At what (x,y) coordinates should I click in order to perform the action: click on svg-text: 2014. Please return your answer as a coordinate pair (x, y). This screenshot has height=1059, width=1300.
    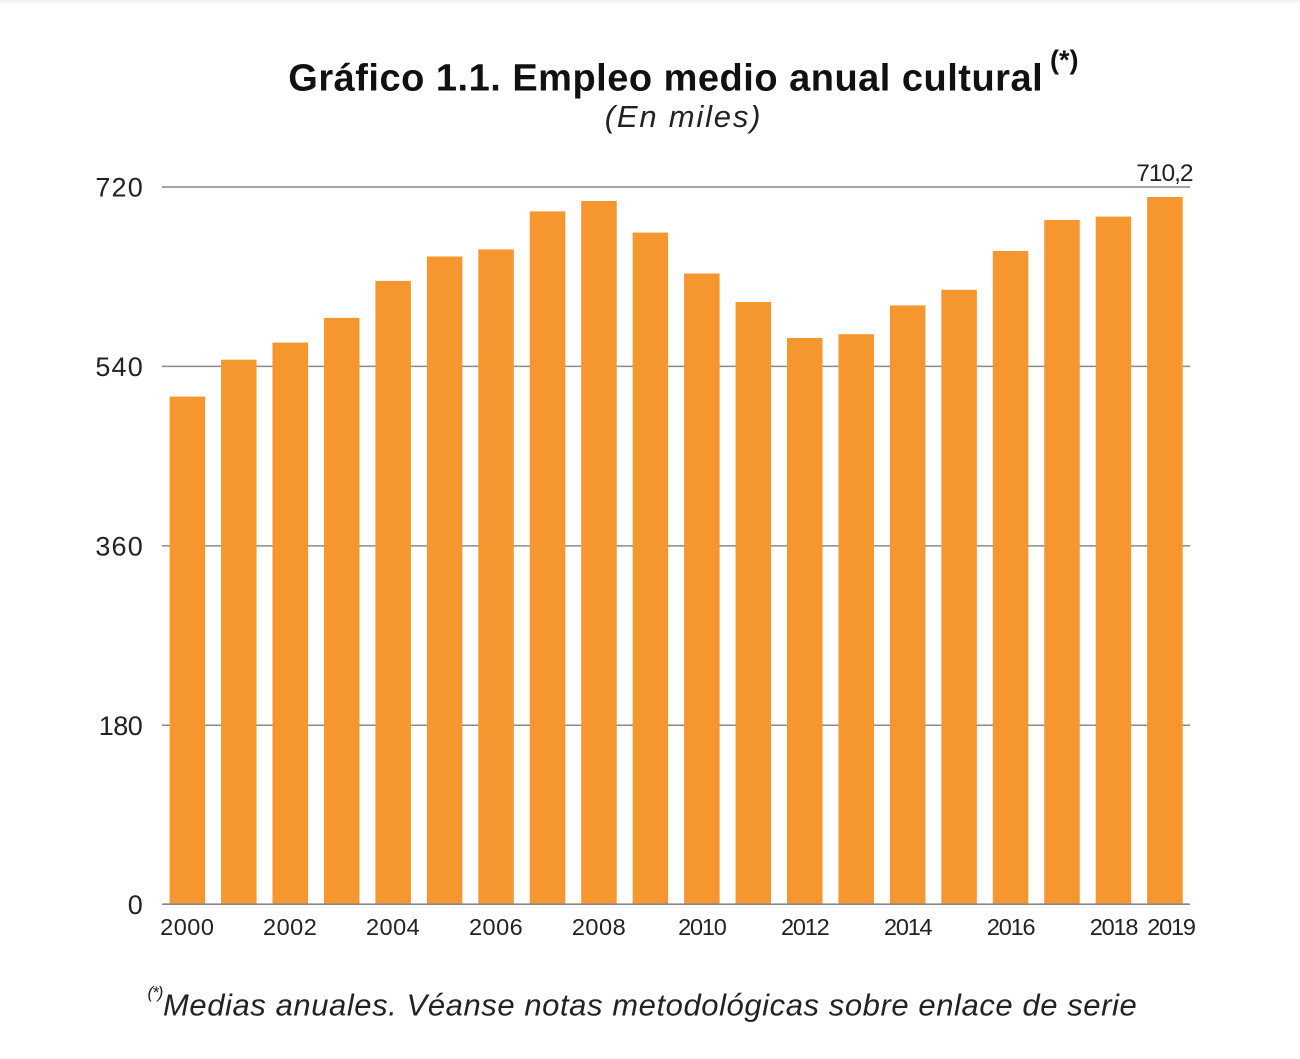
    Looking at the image, I should click on (908, 927).